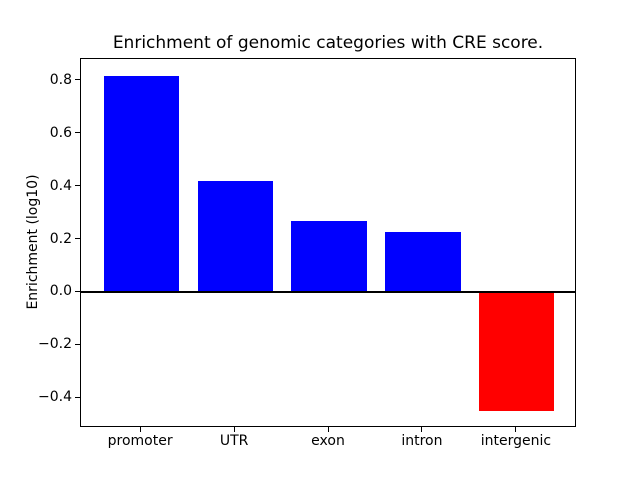 This screenshot has width=640, height=480. I want to click on y-tick-label: −0.2, so click(55, 344).